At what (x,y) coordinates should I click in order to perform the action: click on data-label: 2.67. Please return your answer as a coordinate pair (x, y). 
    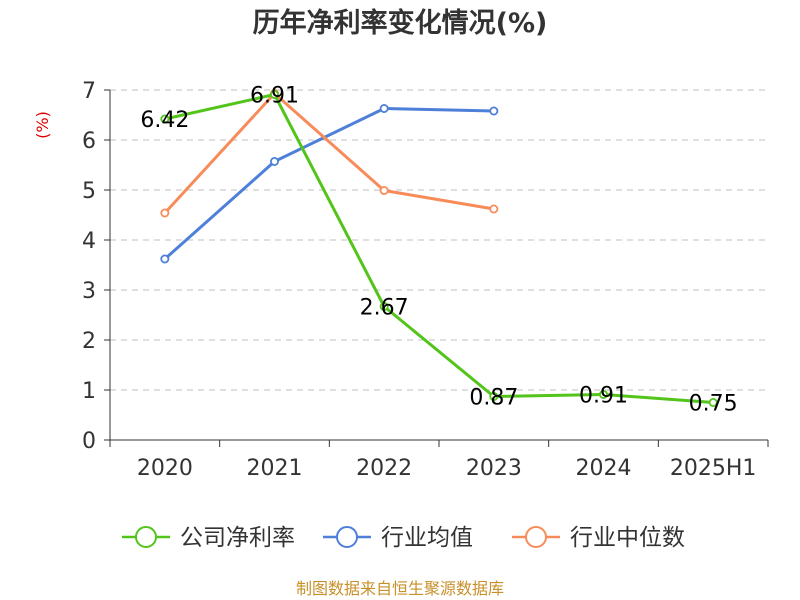
    Looking at the image, I should click on (384, 308).